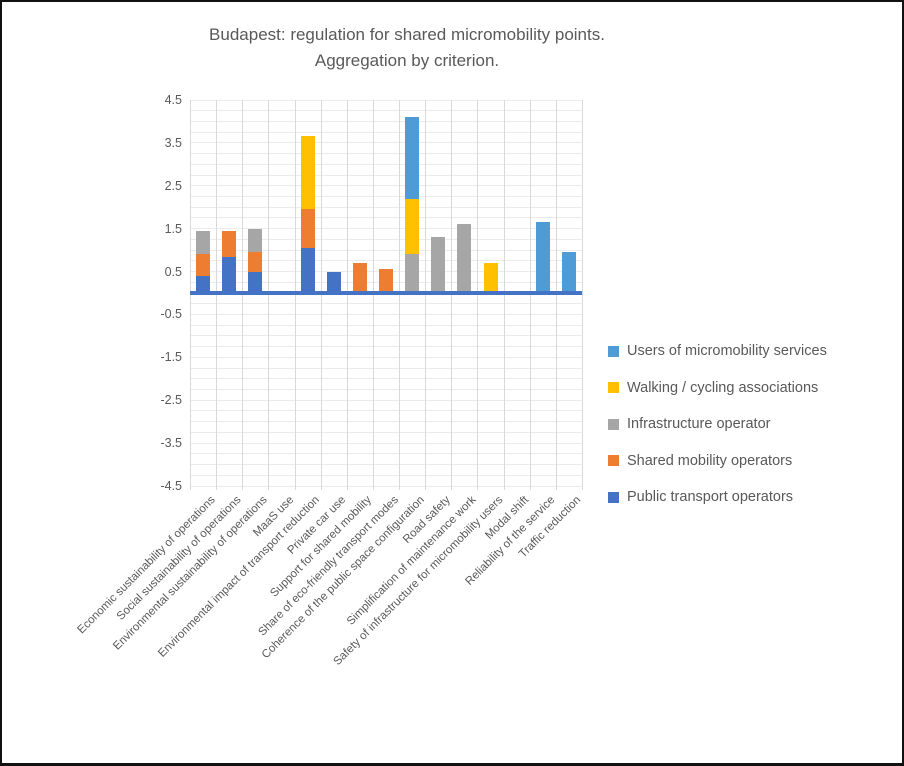 This screenshot has height=766, width=904. I want to click on y-axis-label: 2.5, so click(173, 185).